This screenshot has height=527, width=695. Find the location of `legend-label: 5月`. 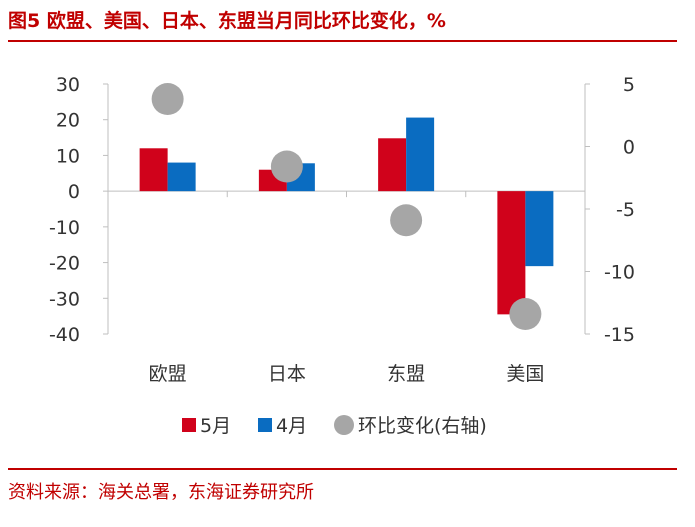

legend-label: 5月 is located at coordinates (215, 426).